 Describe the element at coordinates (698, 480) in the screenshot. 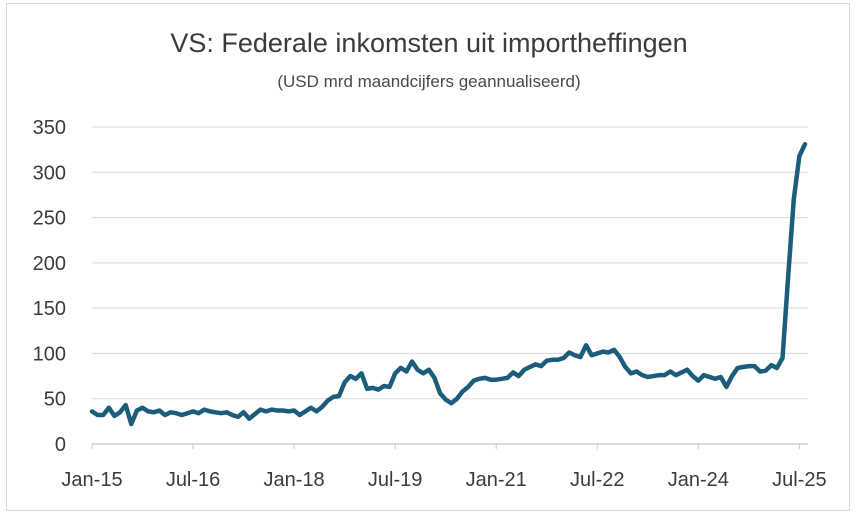

I see `x-tick-label: Jan-24` at that location.